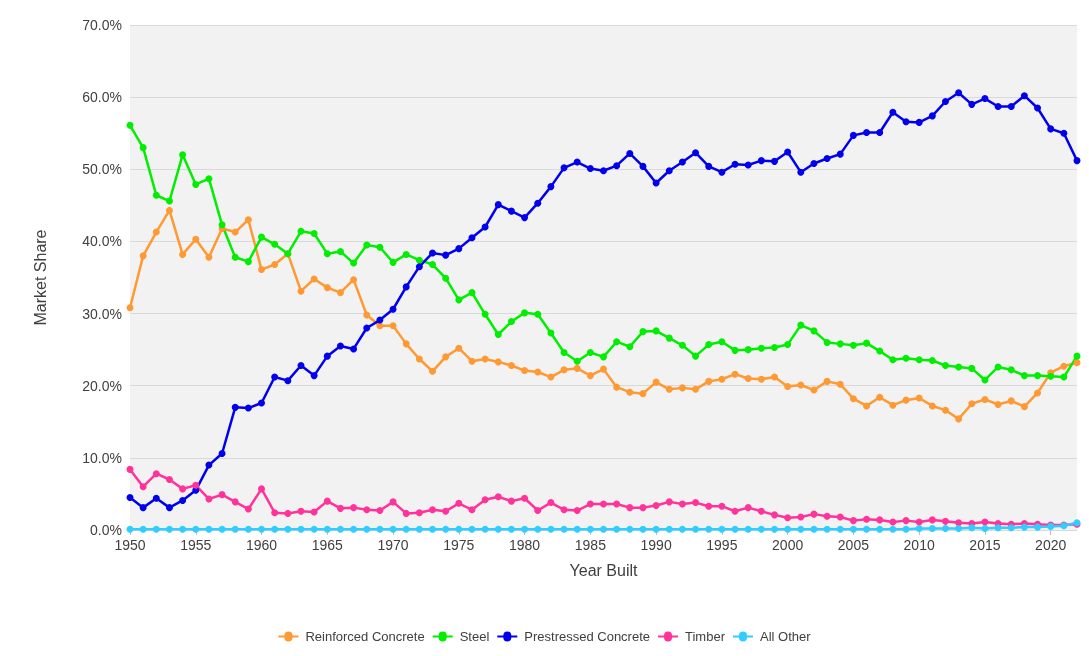  I want to click on x-tick-label: 1960, so click(261, 545).